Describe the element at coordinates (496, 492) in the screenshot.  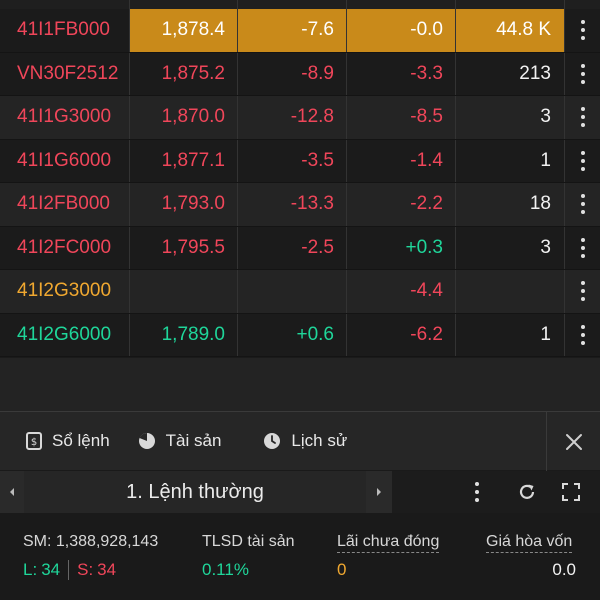
I see `order-bar-tools` at that location.